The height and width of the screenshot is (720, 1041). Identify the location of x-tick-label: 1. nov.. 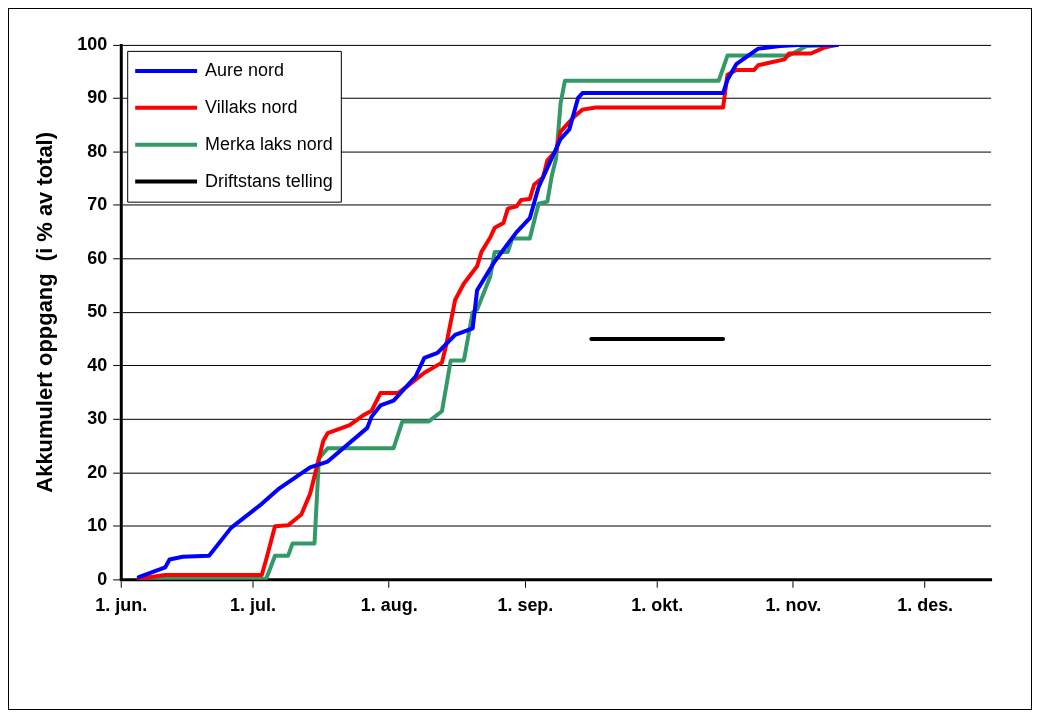
(793, 605).